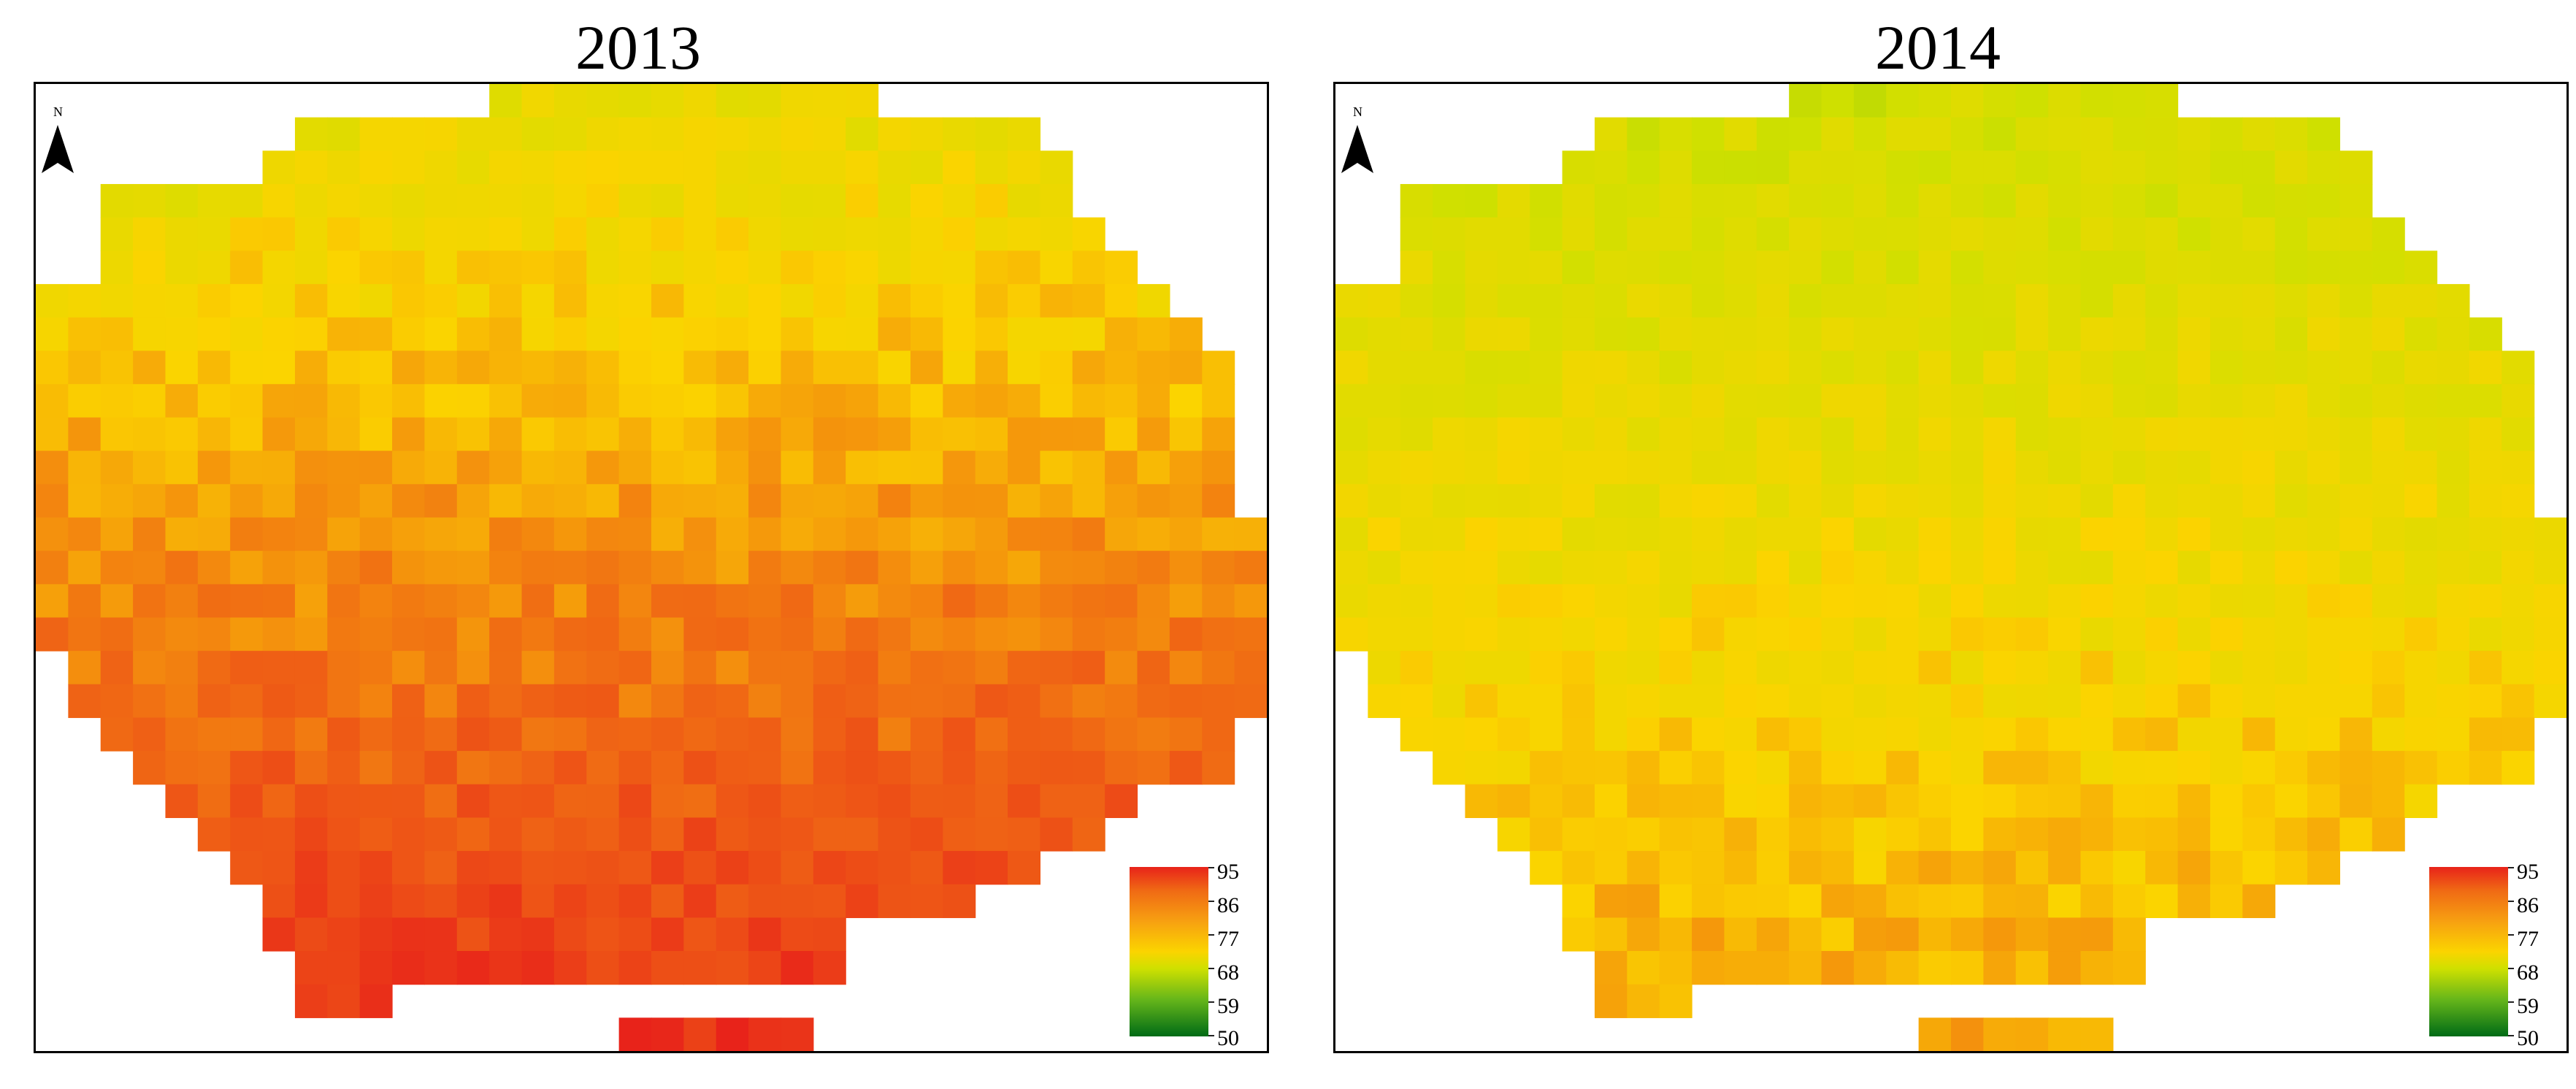 This screenshot has height=1089, width=2576. Describe the element at coordinates (1228, 905) in the screenshot. I see `legend-label: 86` at that location.